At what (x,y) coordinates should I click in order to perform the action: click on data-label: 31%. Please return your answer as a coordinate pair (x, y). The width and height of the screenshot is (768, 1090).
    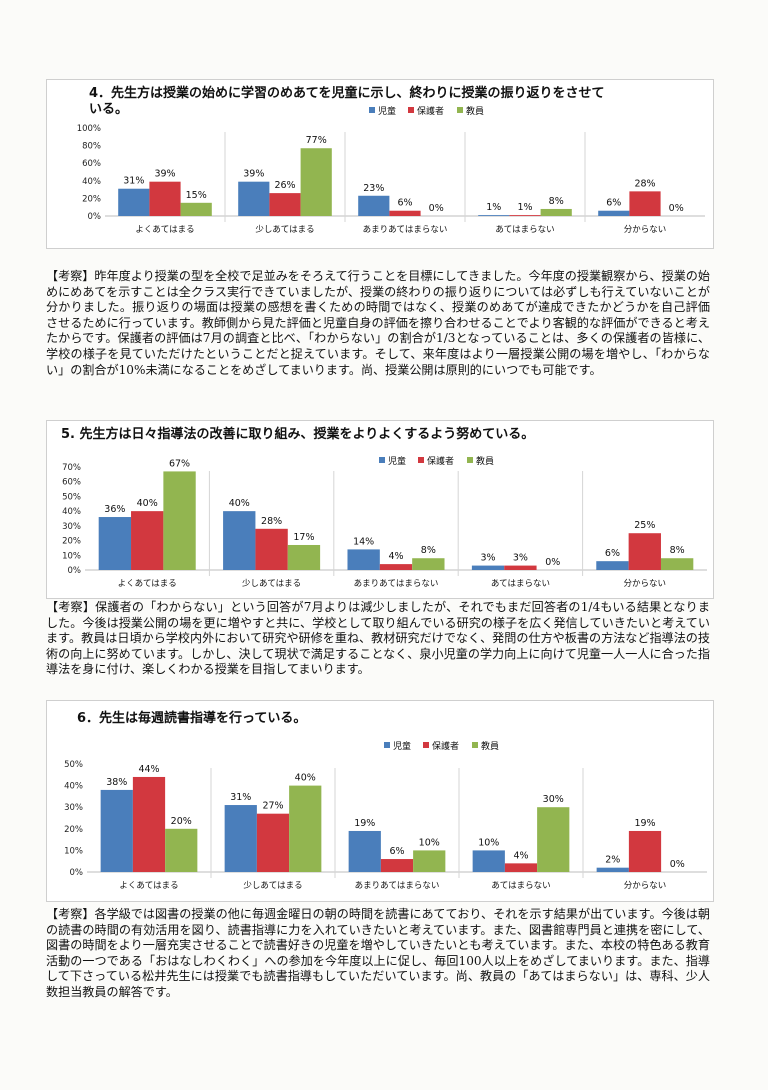
    Looking at the image, I should click on (240, 797).